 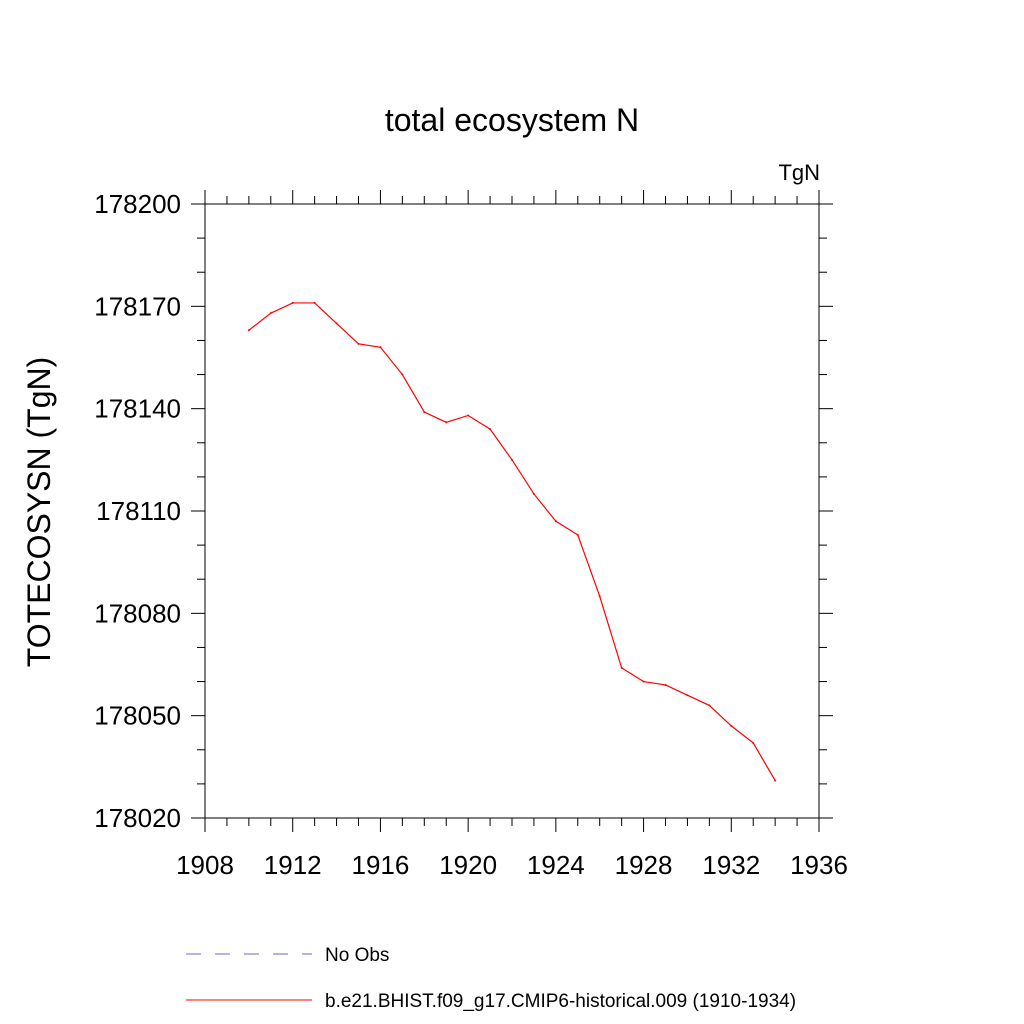 I want to click on y-axis-label: TOTECOSYSN (TgN), so click(x=39, y=512).